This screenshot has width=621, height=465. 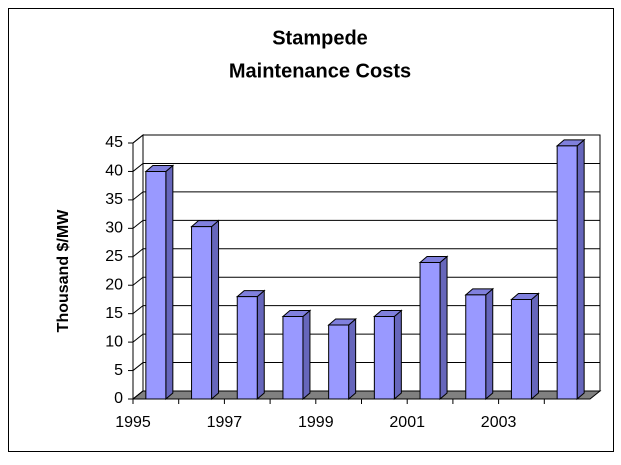 I want to click on y-tick-label: 20, so click(x=114, y=284).